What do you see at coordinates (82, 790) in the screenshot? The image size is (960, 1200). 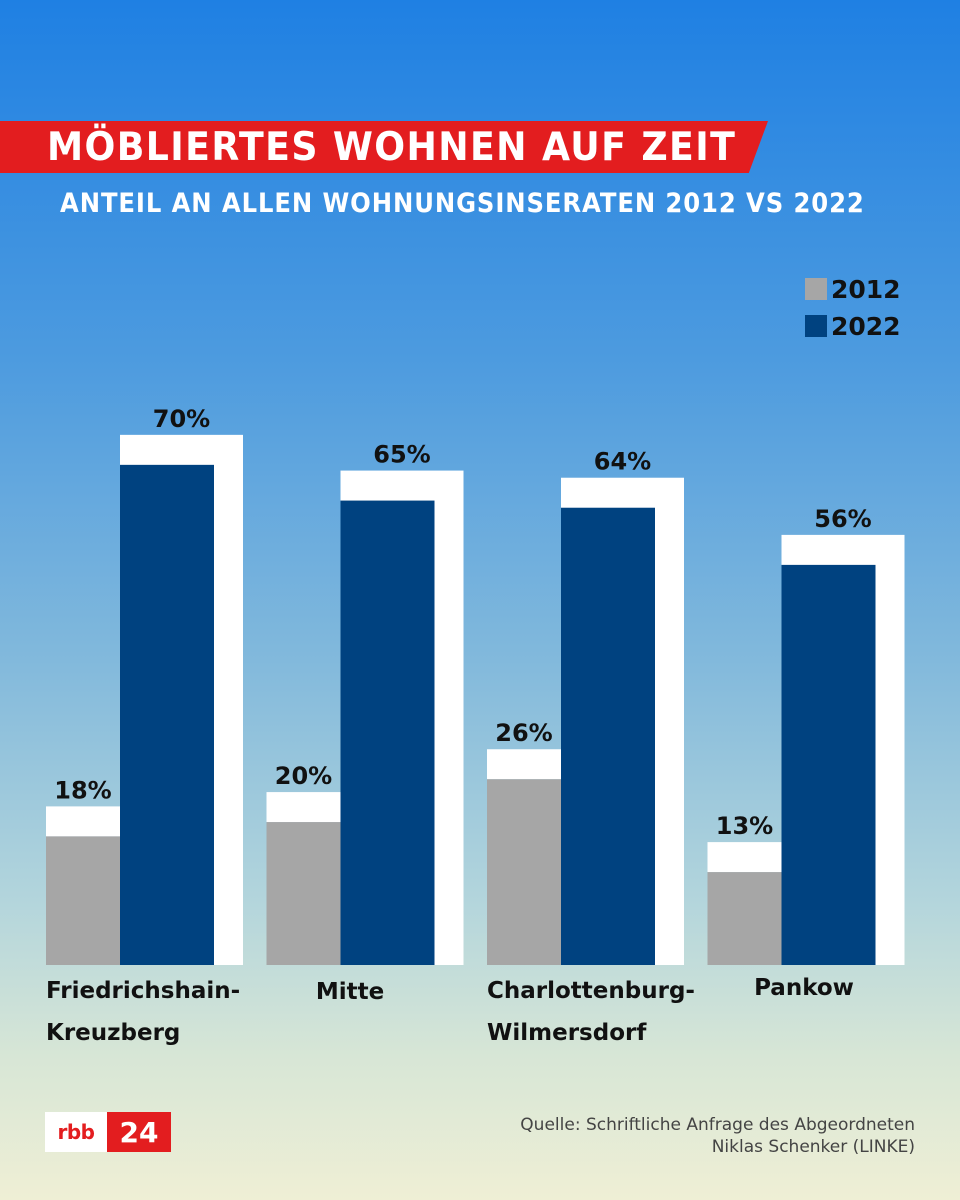 I see `value-label-2012-0: 18%` at bounding box center [82, 790].